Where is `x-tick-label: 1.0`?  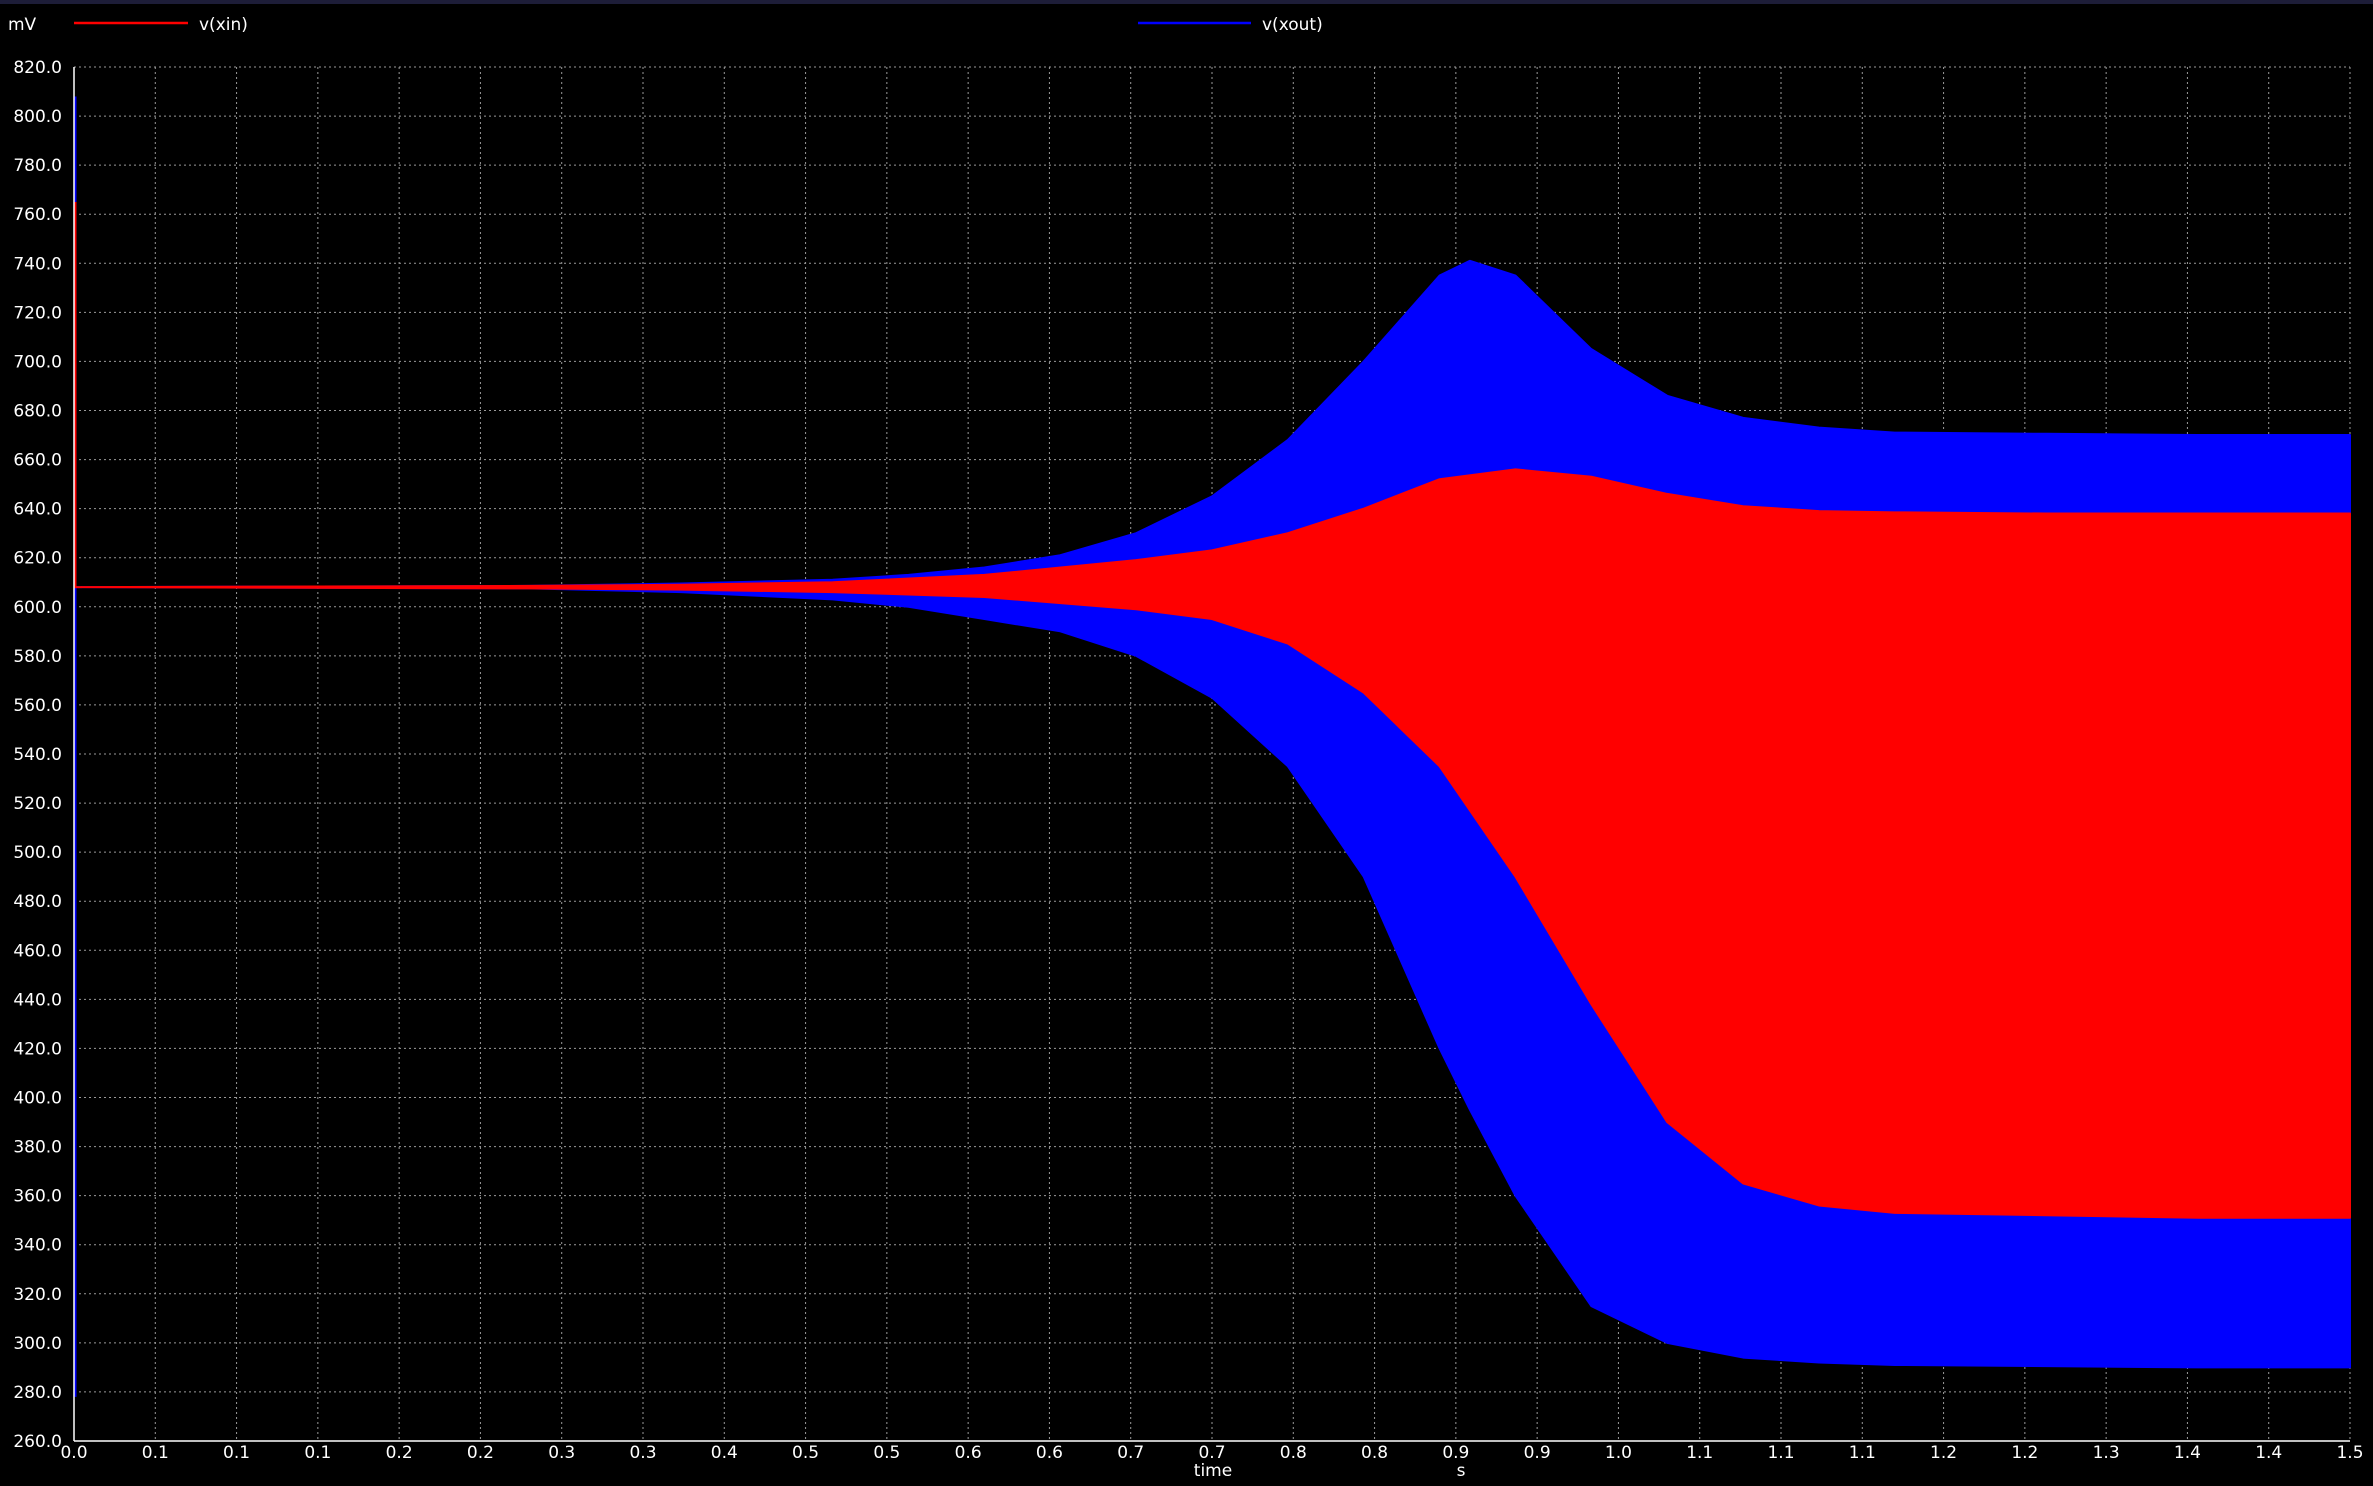 x-tick-label: 1.0 is located at coordinates (1618, 1453).